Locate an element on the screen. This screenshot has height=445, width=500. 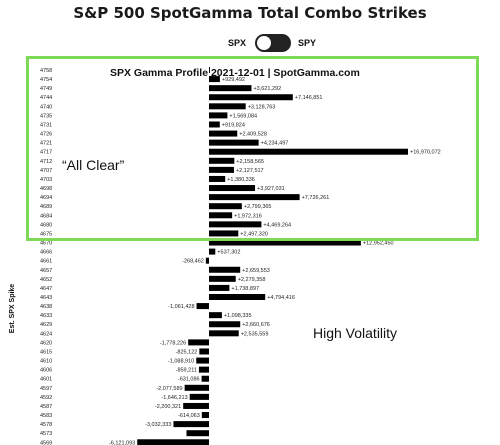
strike-tick-label: 4670 is located at coordinates (46, 244).